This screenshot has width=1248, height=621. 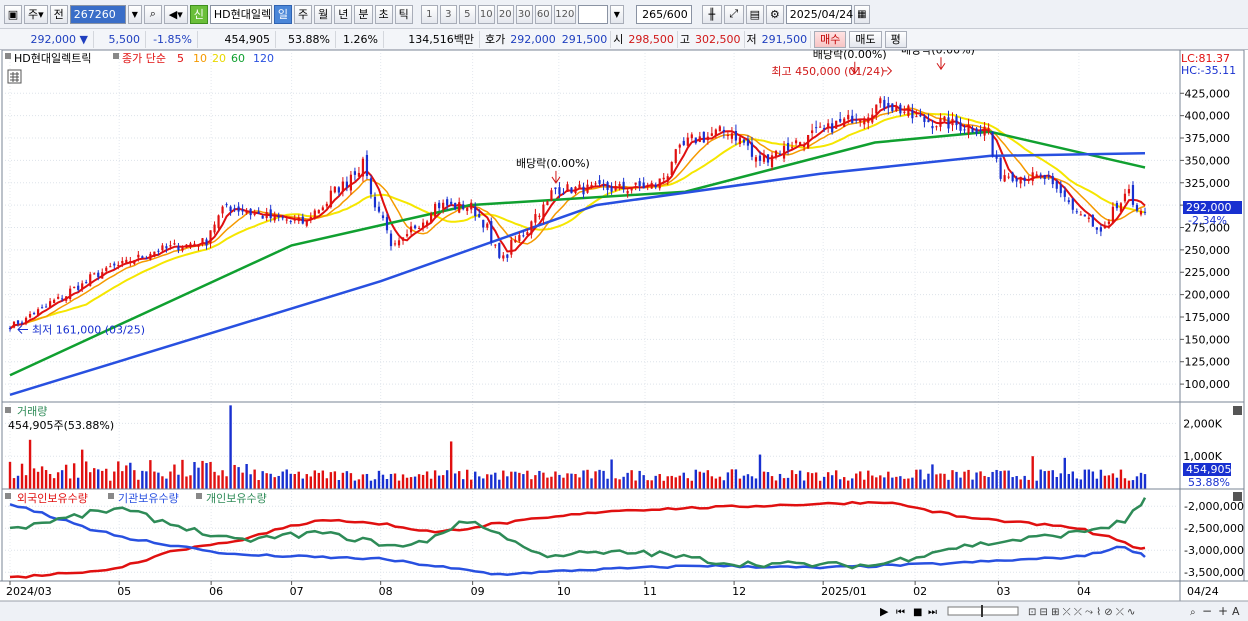 I want to click on stock-name-field: HD현대일렉, so click(x=240, y=14).